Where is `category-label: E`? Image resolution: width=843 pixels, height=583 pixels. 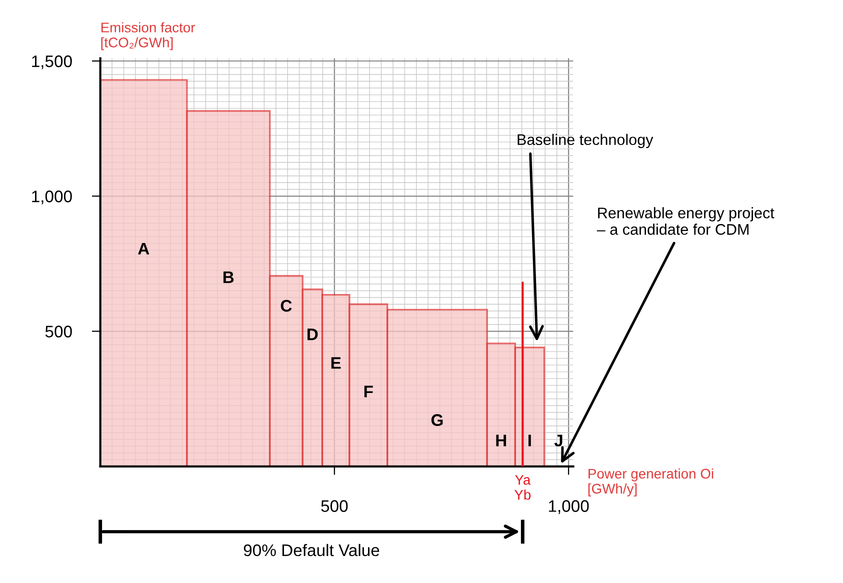
category-label: E is located at coordinates (336, 363).